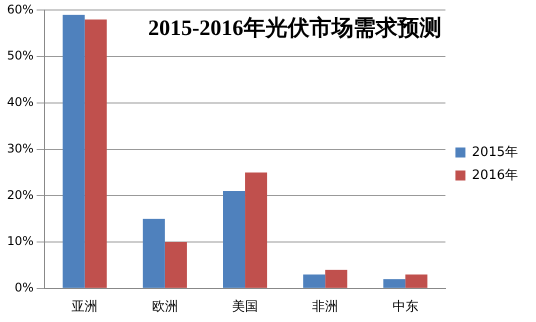  What do you see at coordinates (245, 306) in the screenshot?
I see `x-tick-label: 美国` at bounding box center [245, 306].